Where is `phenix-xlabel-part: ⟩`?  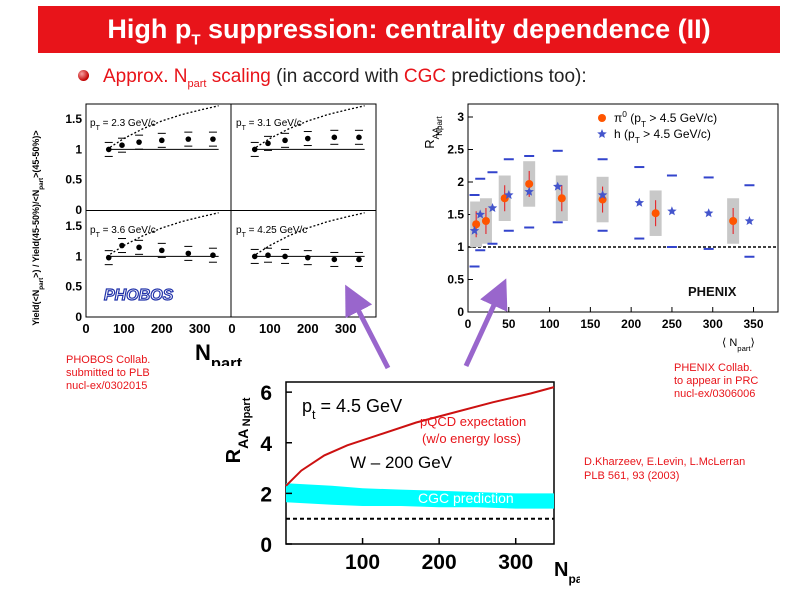 phenix-xlabel-part: ⟩ is located at coordinates (753, 343).